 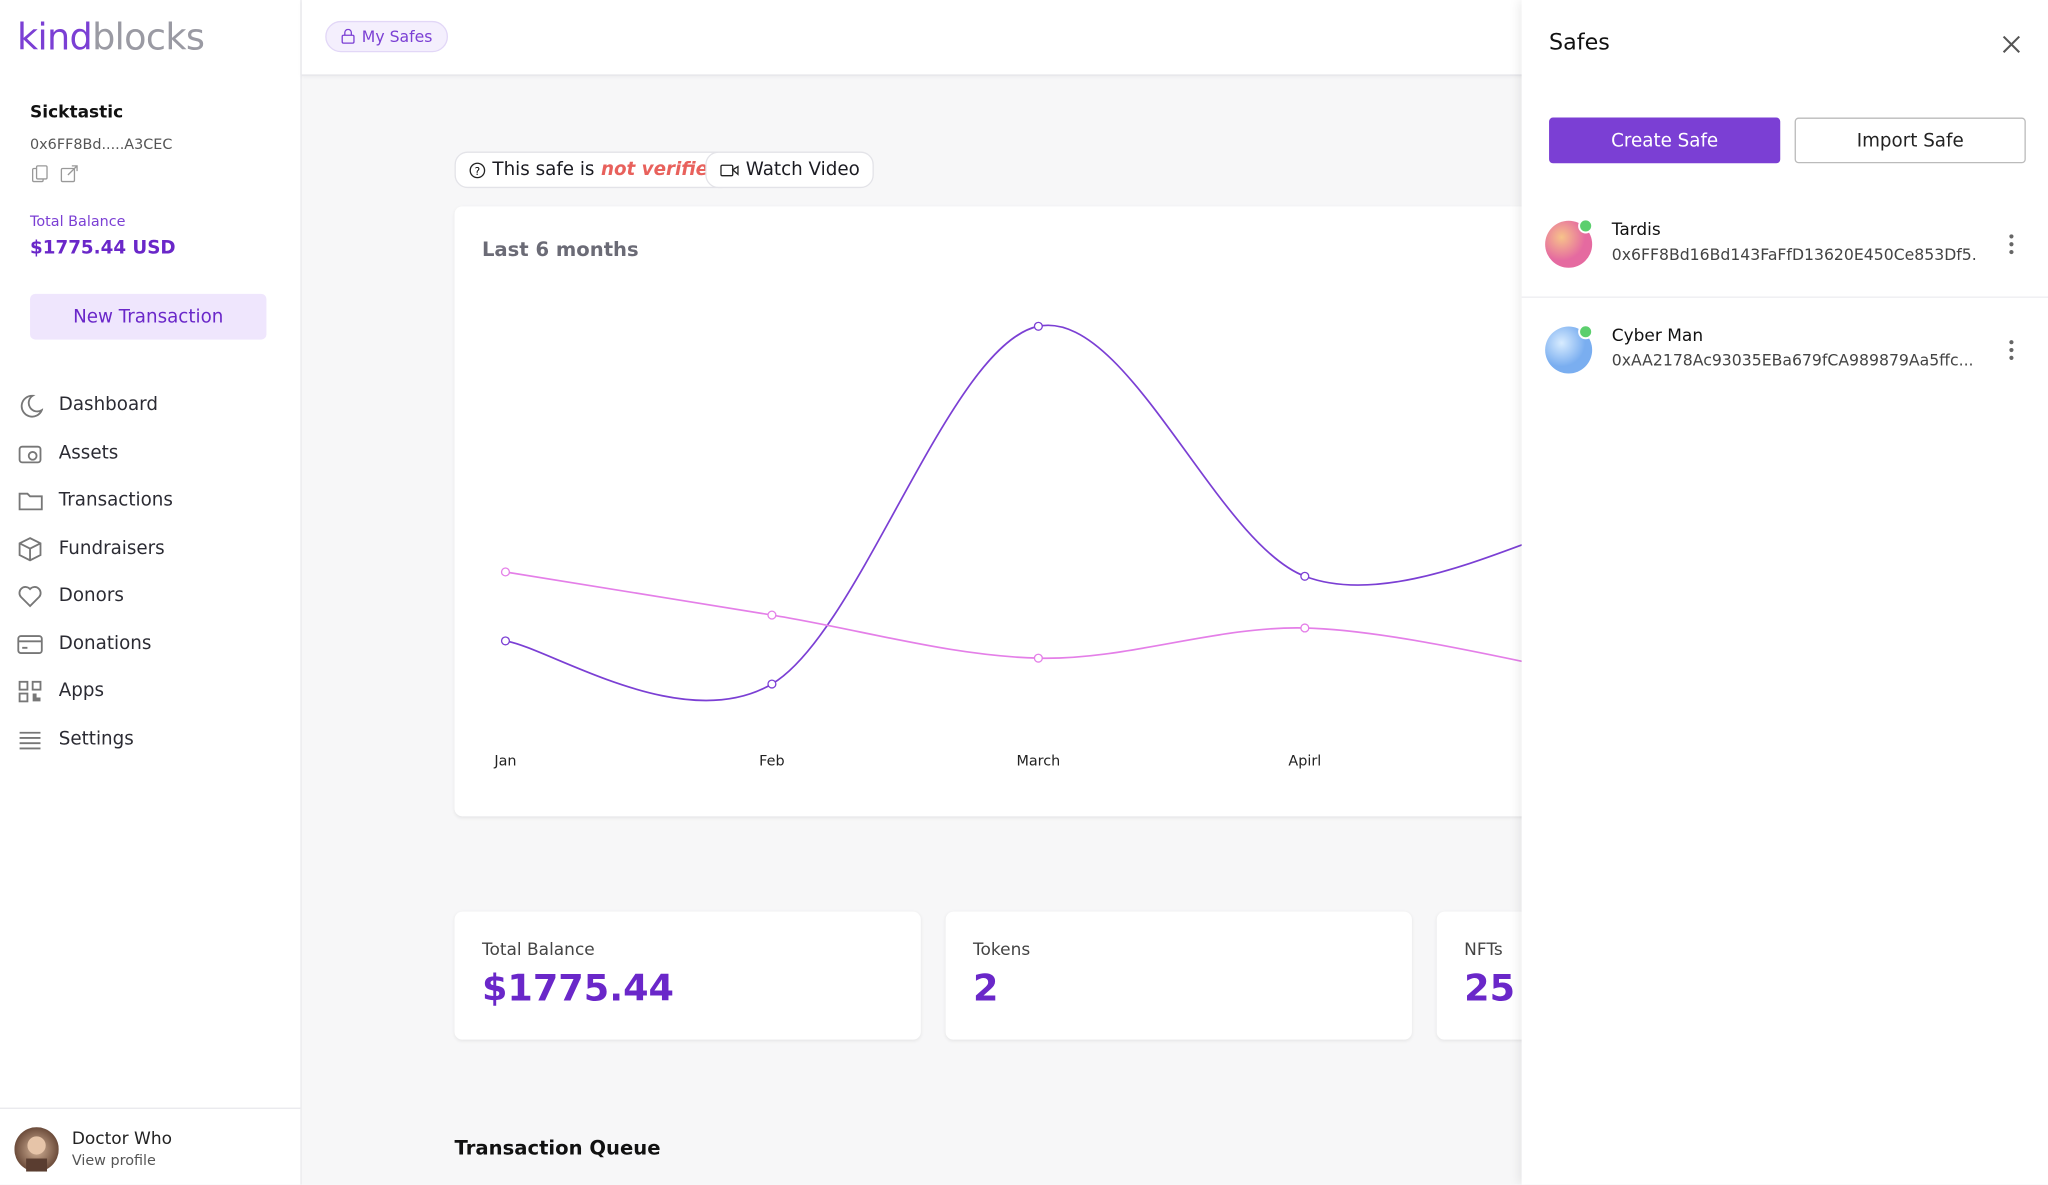 I want to click on create-safe-button: Create Safe, so click(x=1665, y=140).